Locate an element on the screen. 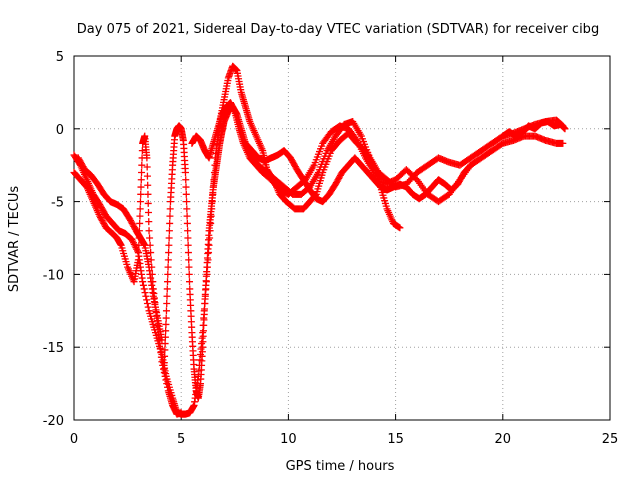  x-tick-label: 20 is located at coordinates (503, 439).